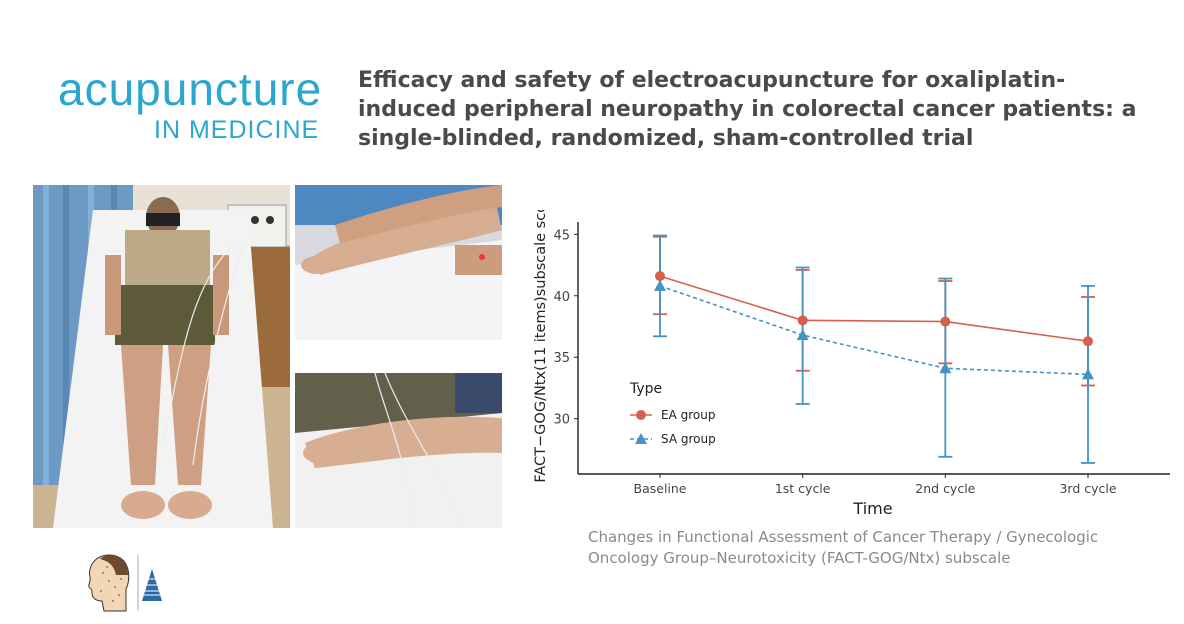 The image size is (1184, 624). Describe the element at coordinates (561, 420) in the screenshot. I see `y-tick-label: 30` at that location.